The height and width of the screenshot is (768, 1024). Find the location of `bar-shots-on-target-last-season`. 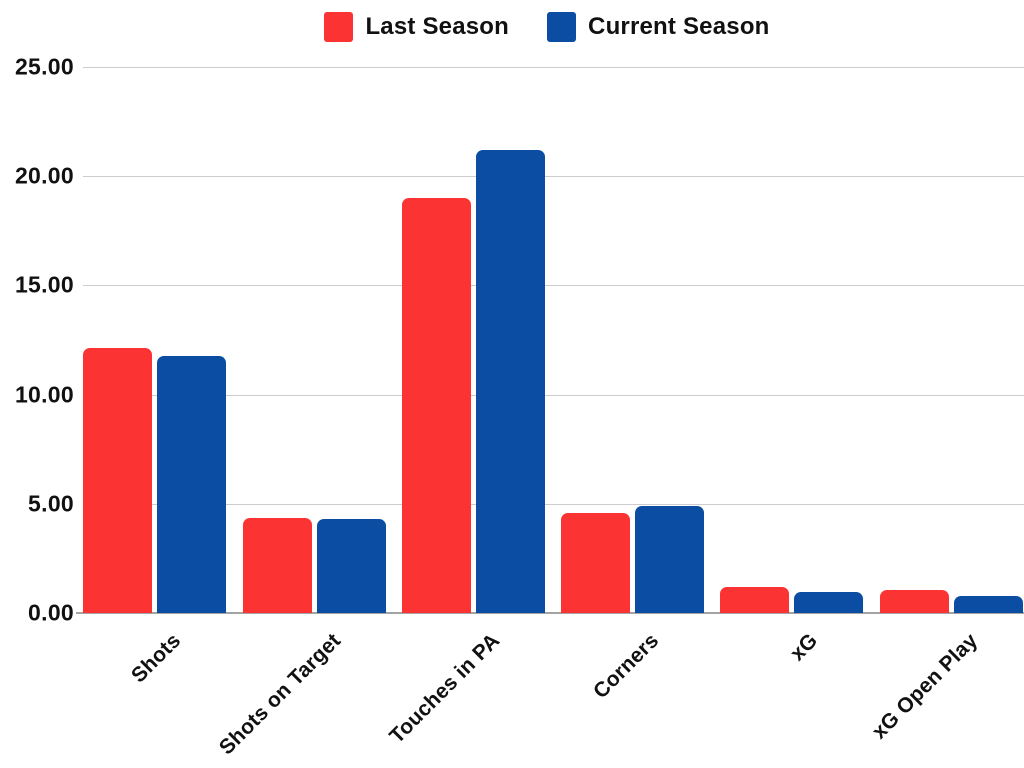

bar-shots-on-target-last-season is located at coordinates (277, 565).